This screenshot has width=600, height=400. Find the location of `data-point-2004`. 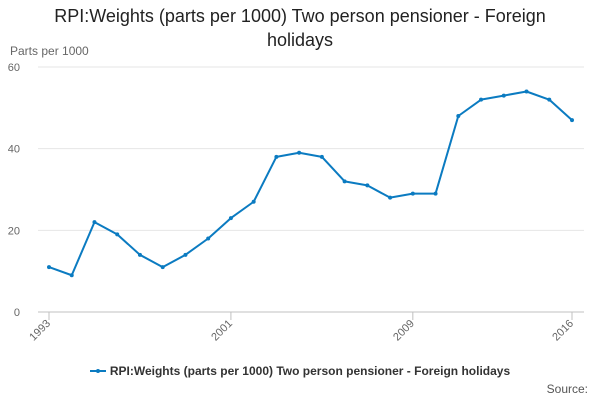

data-point-2004 is located at coordinates (299, 152).